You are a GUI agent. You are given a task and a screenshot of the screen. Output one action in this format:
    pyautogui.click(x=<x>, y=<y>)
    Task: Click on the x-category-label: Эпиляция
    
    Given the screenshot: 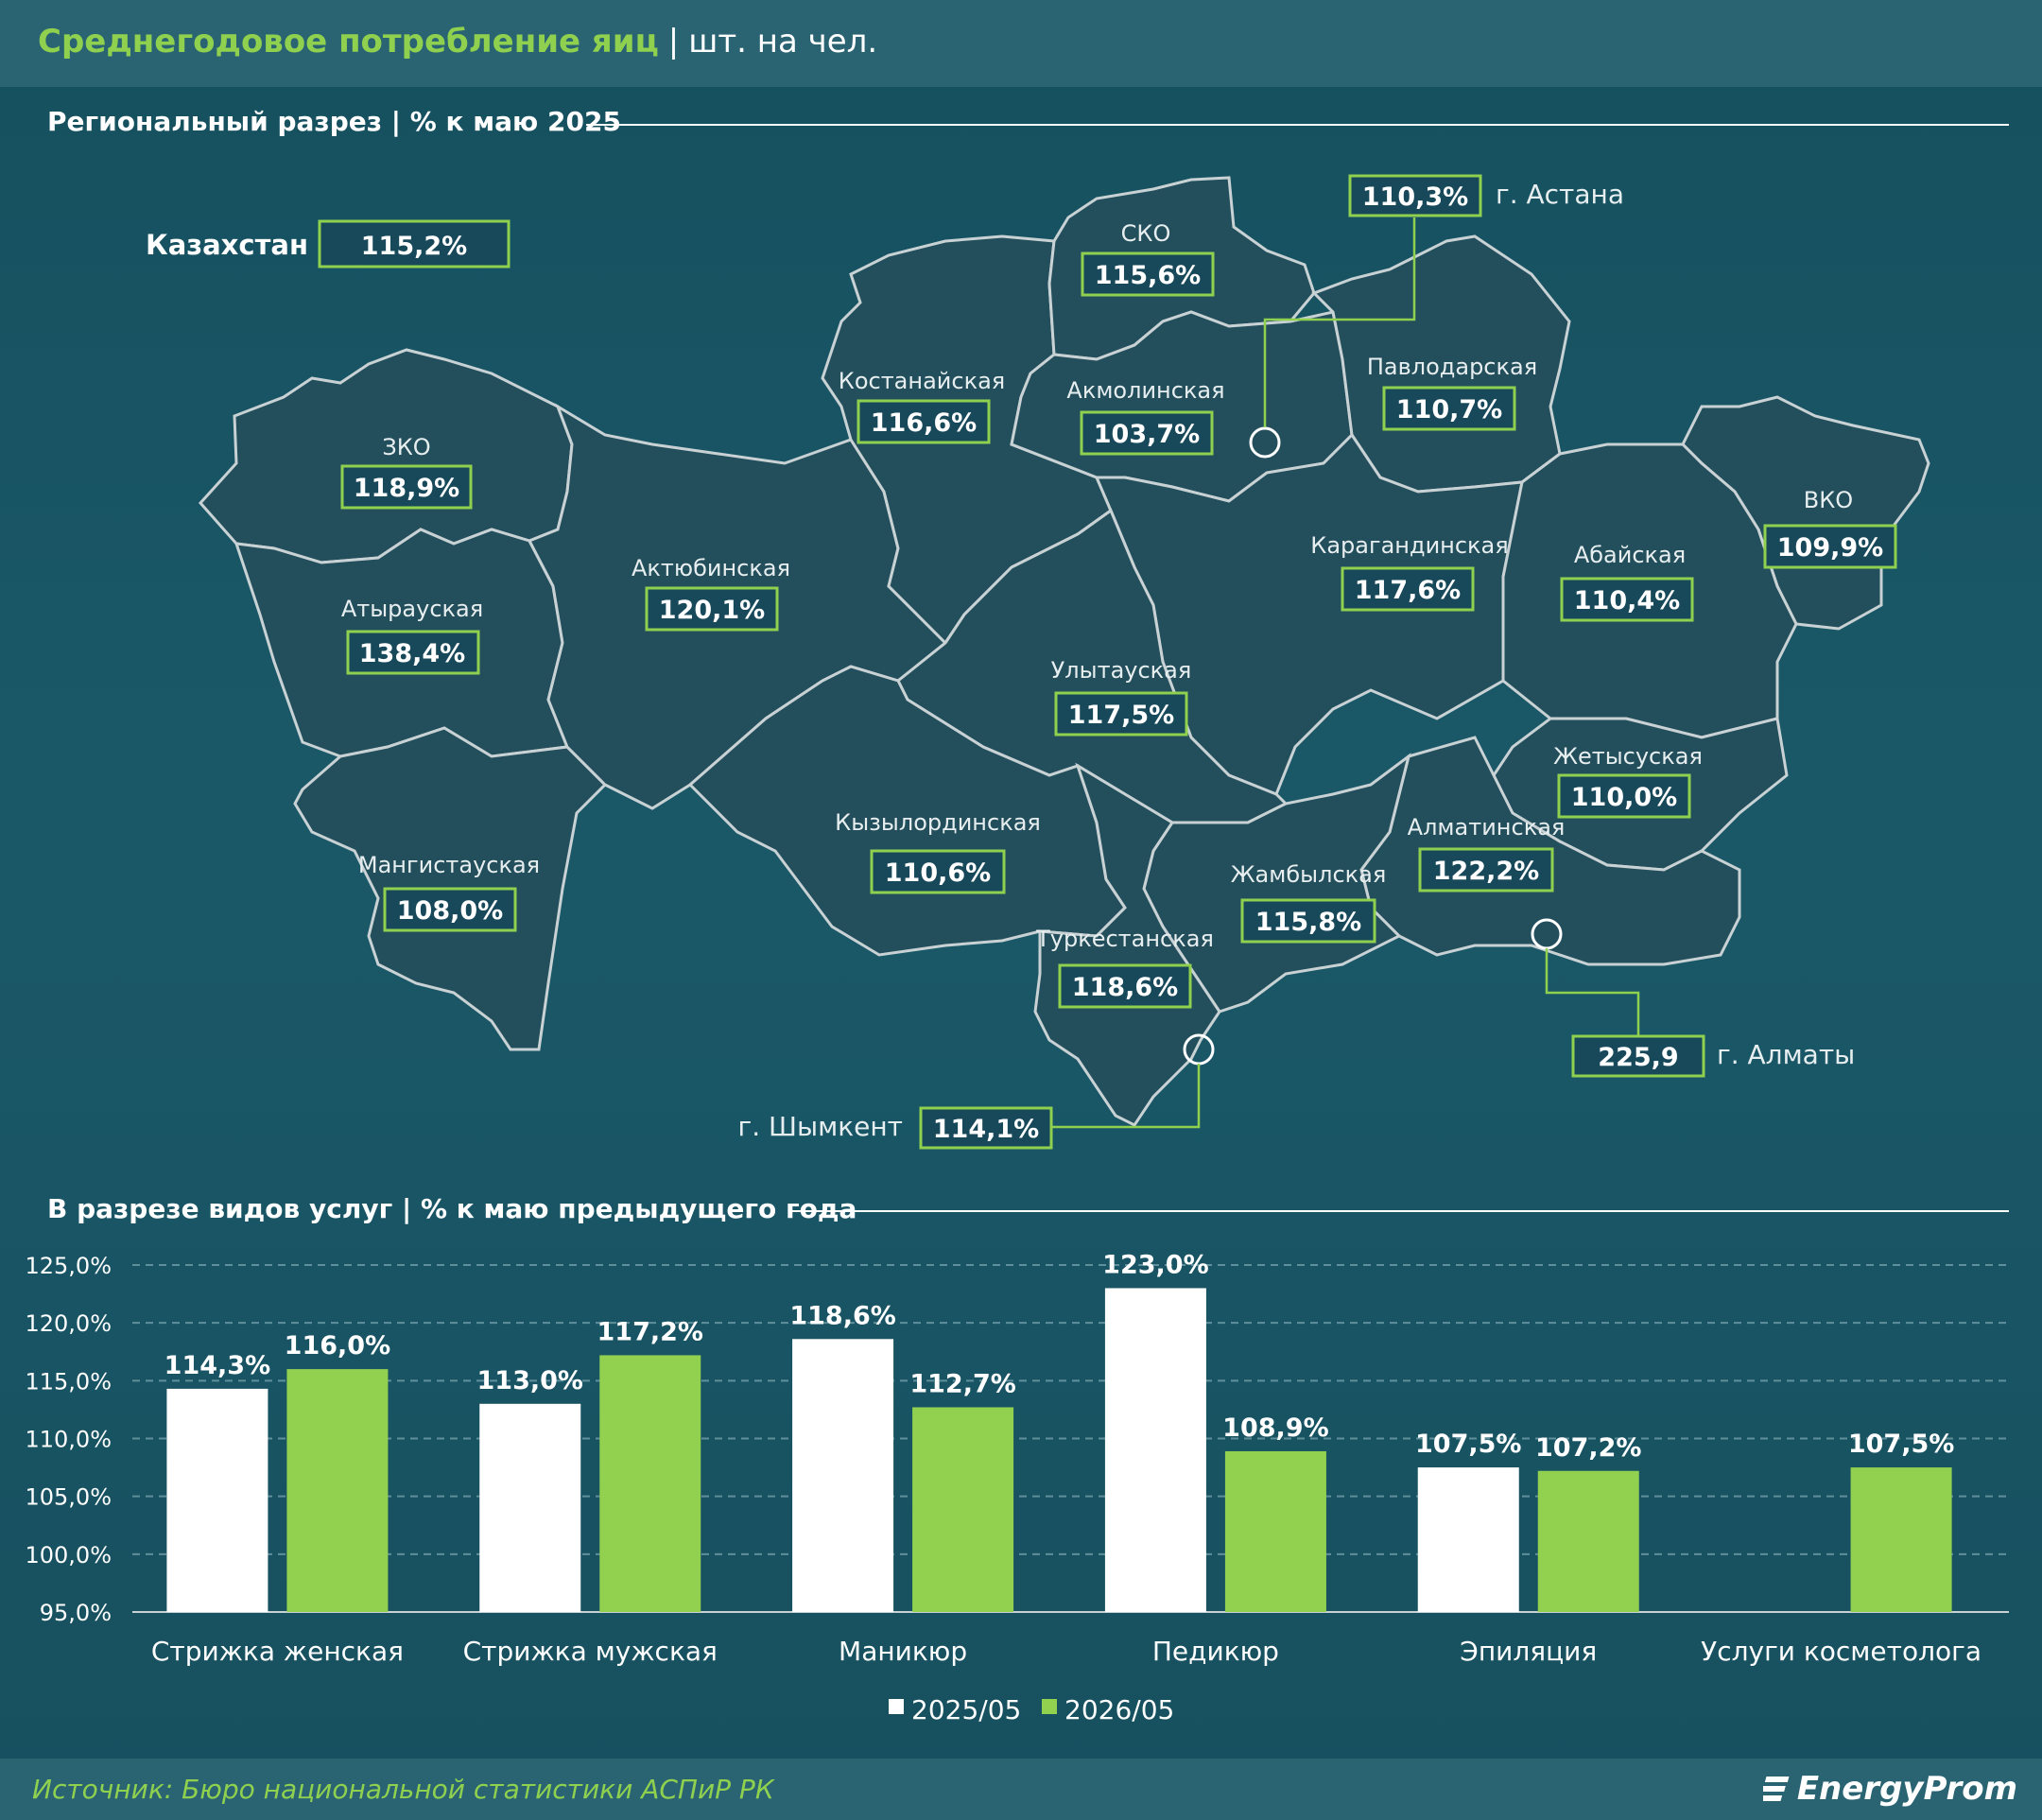 What is the action you would take?
    pyautogui.click(x=1528, y=1651)
    